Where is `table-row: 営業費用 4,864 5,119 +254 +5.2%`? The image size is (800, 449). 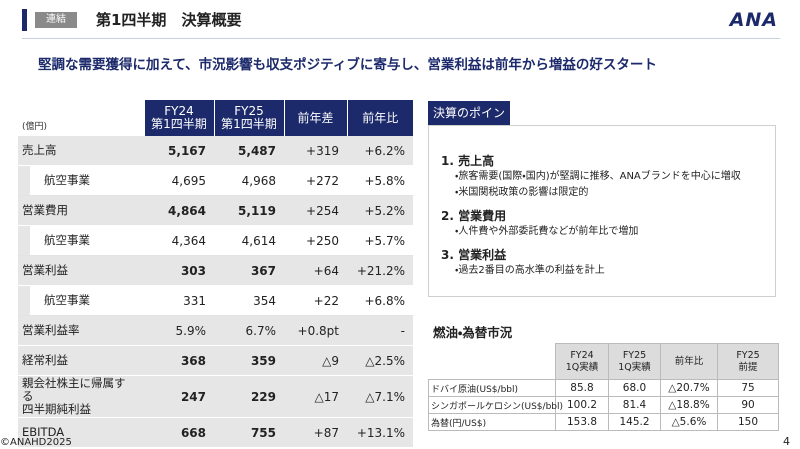
table-row: 営業費用 4,864 5,119 +254 +5.2% is located at coordinates (215, 210).